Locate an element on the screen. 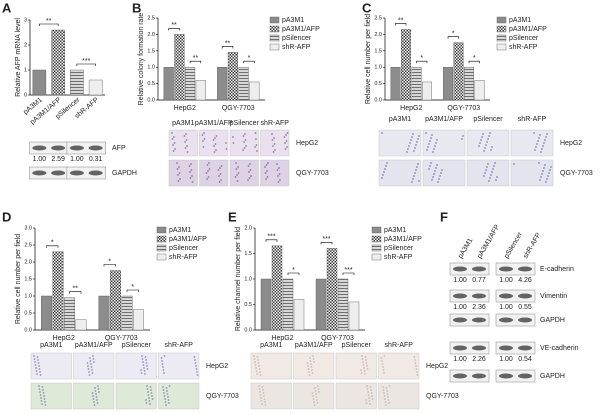 The image size is (600, 415). y-tick-label: 2.5 is located at coordinates (28, 245).